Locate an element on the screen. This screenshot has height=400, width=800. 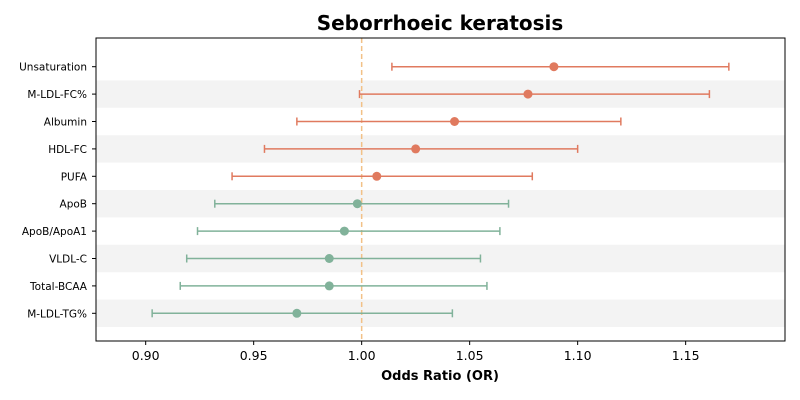
y-tick-label: Total-BCAA is located at coordinates (58, 287).